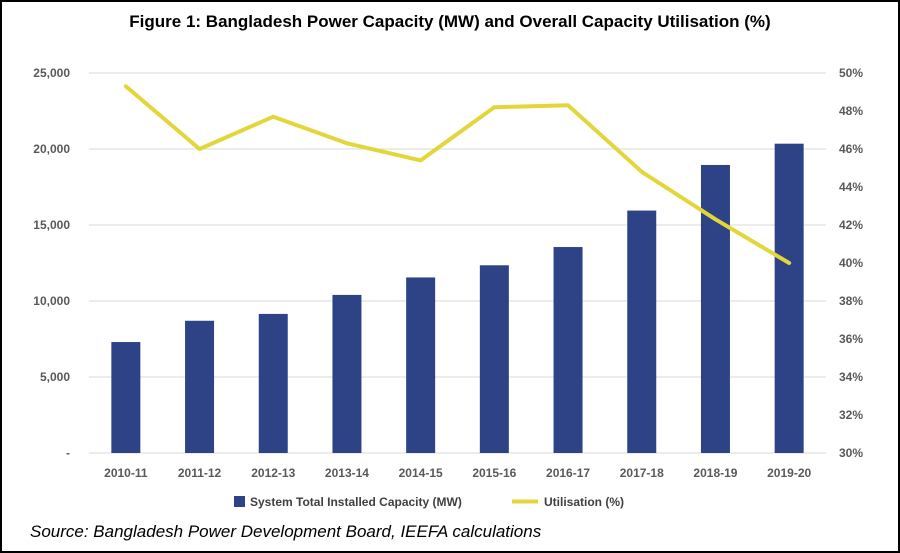 This screenshot has height=553, width=900. Describe the element at coordinates (851, 453) in the screenshot. I see `y-right-tick-label: 30%` at that location.